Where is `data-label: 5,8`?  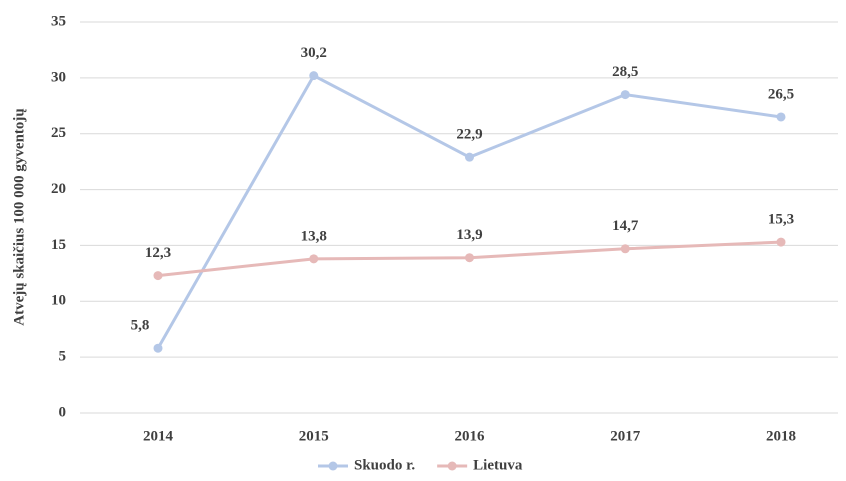 data-label: 5,8 is located at coordinates (140, 326).